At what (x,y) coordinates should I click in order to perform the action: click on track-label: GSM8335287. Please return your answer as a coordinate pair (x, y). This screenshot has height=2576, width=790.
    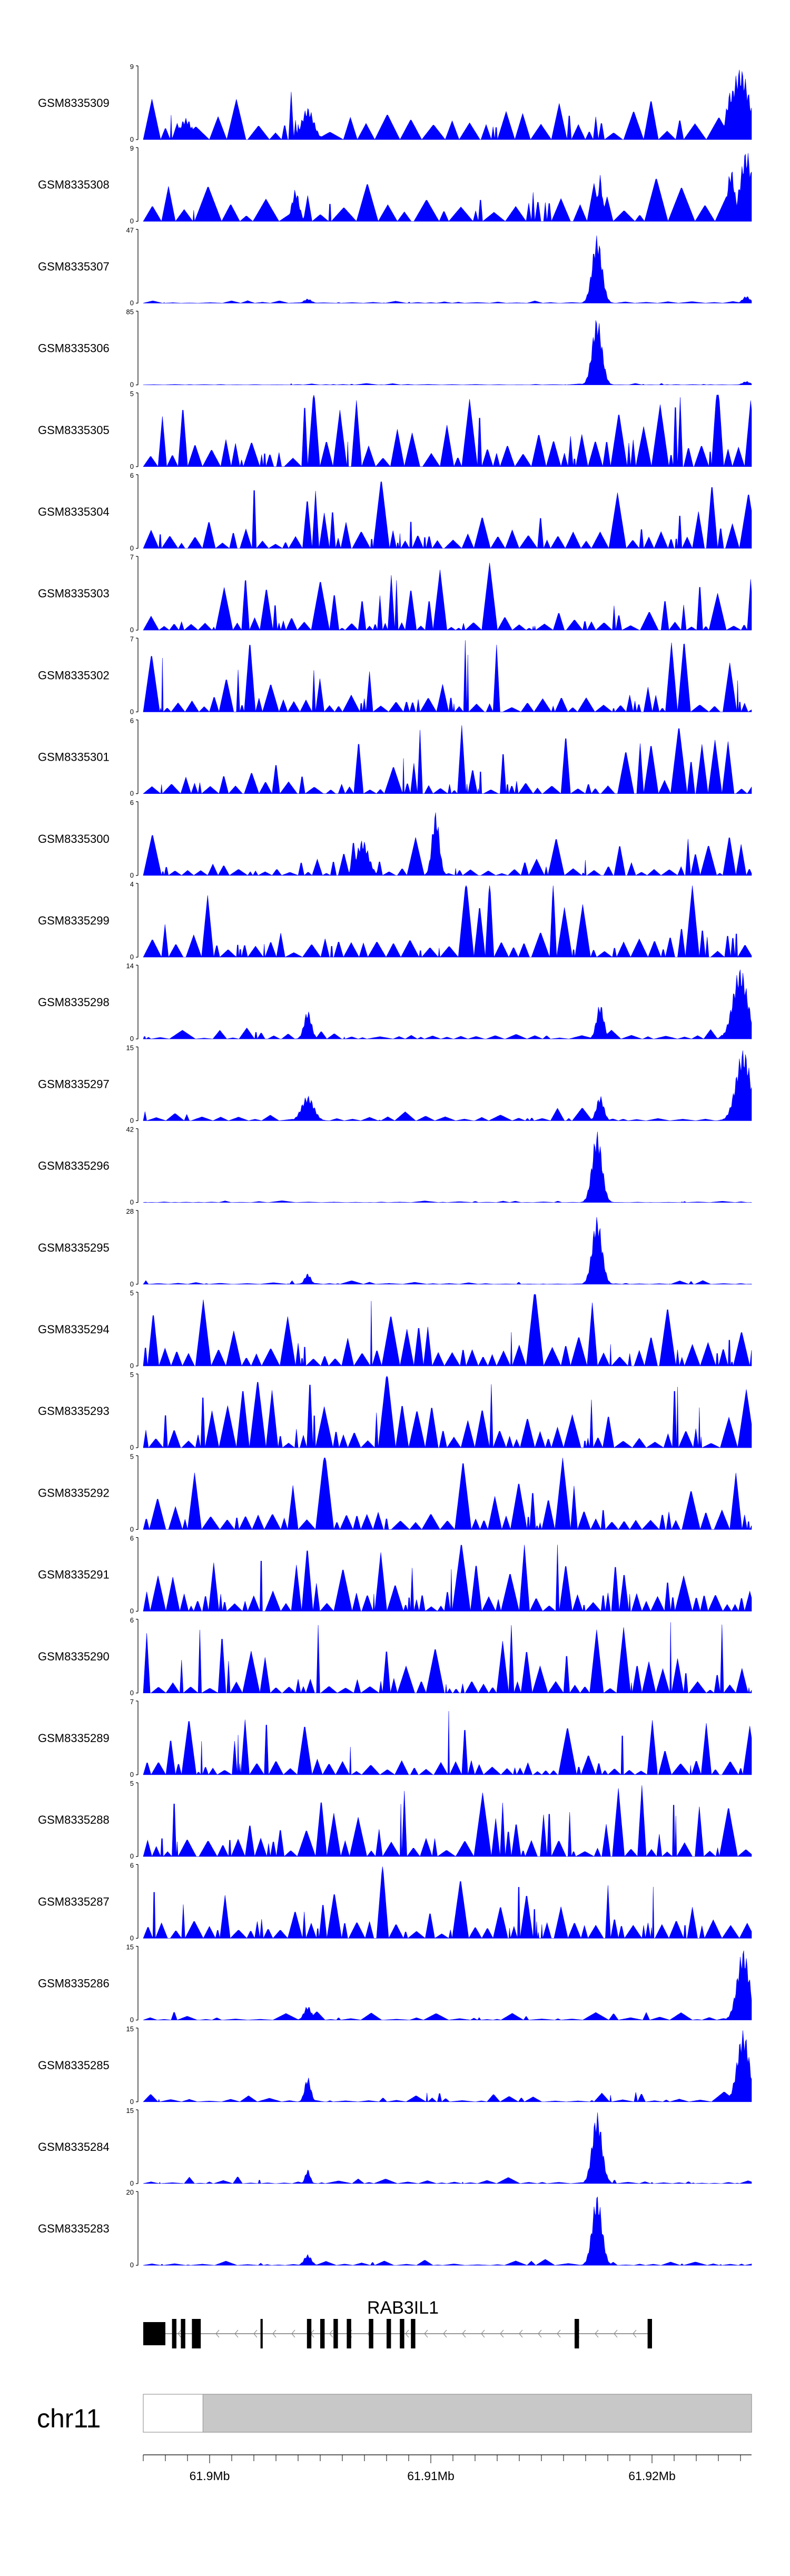
    Looking at the image, I should click on (74, 1901).